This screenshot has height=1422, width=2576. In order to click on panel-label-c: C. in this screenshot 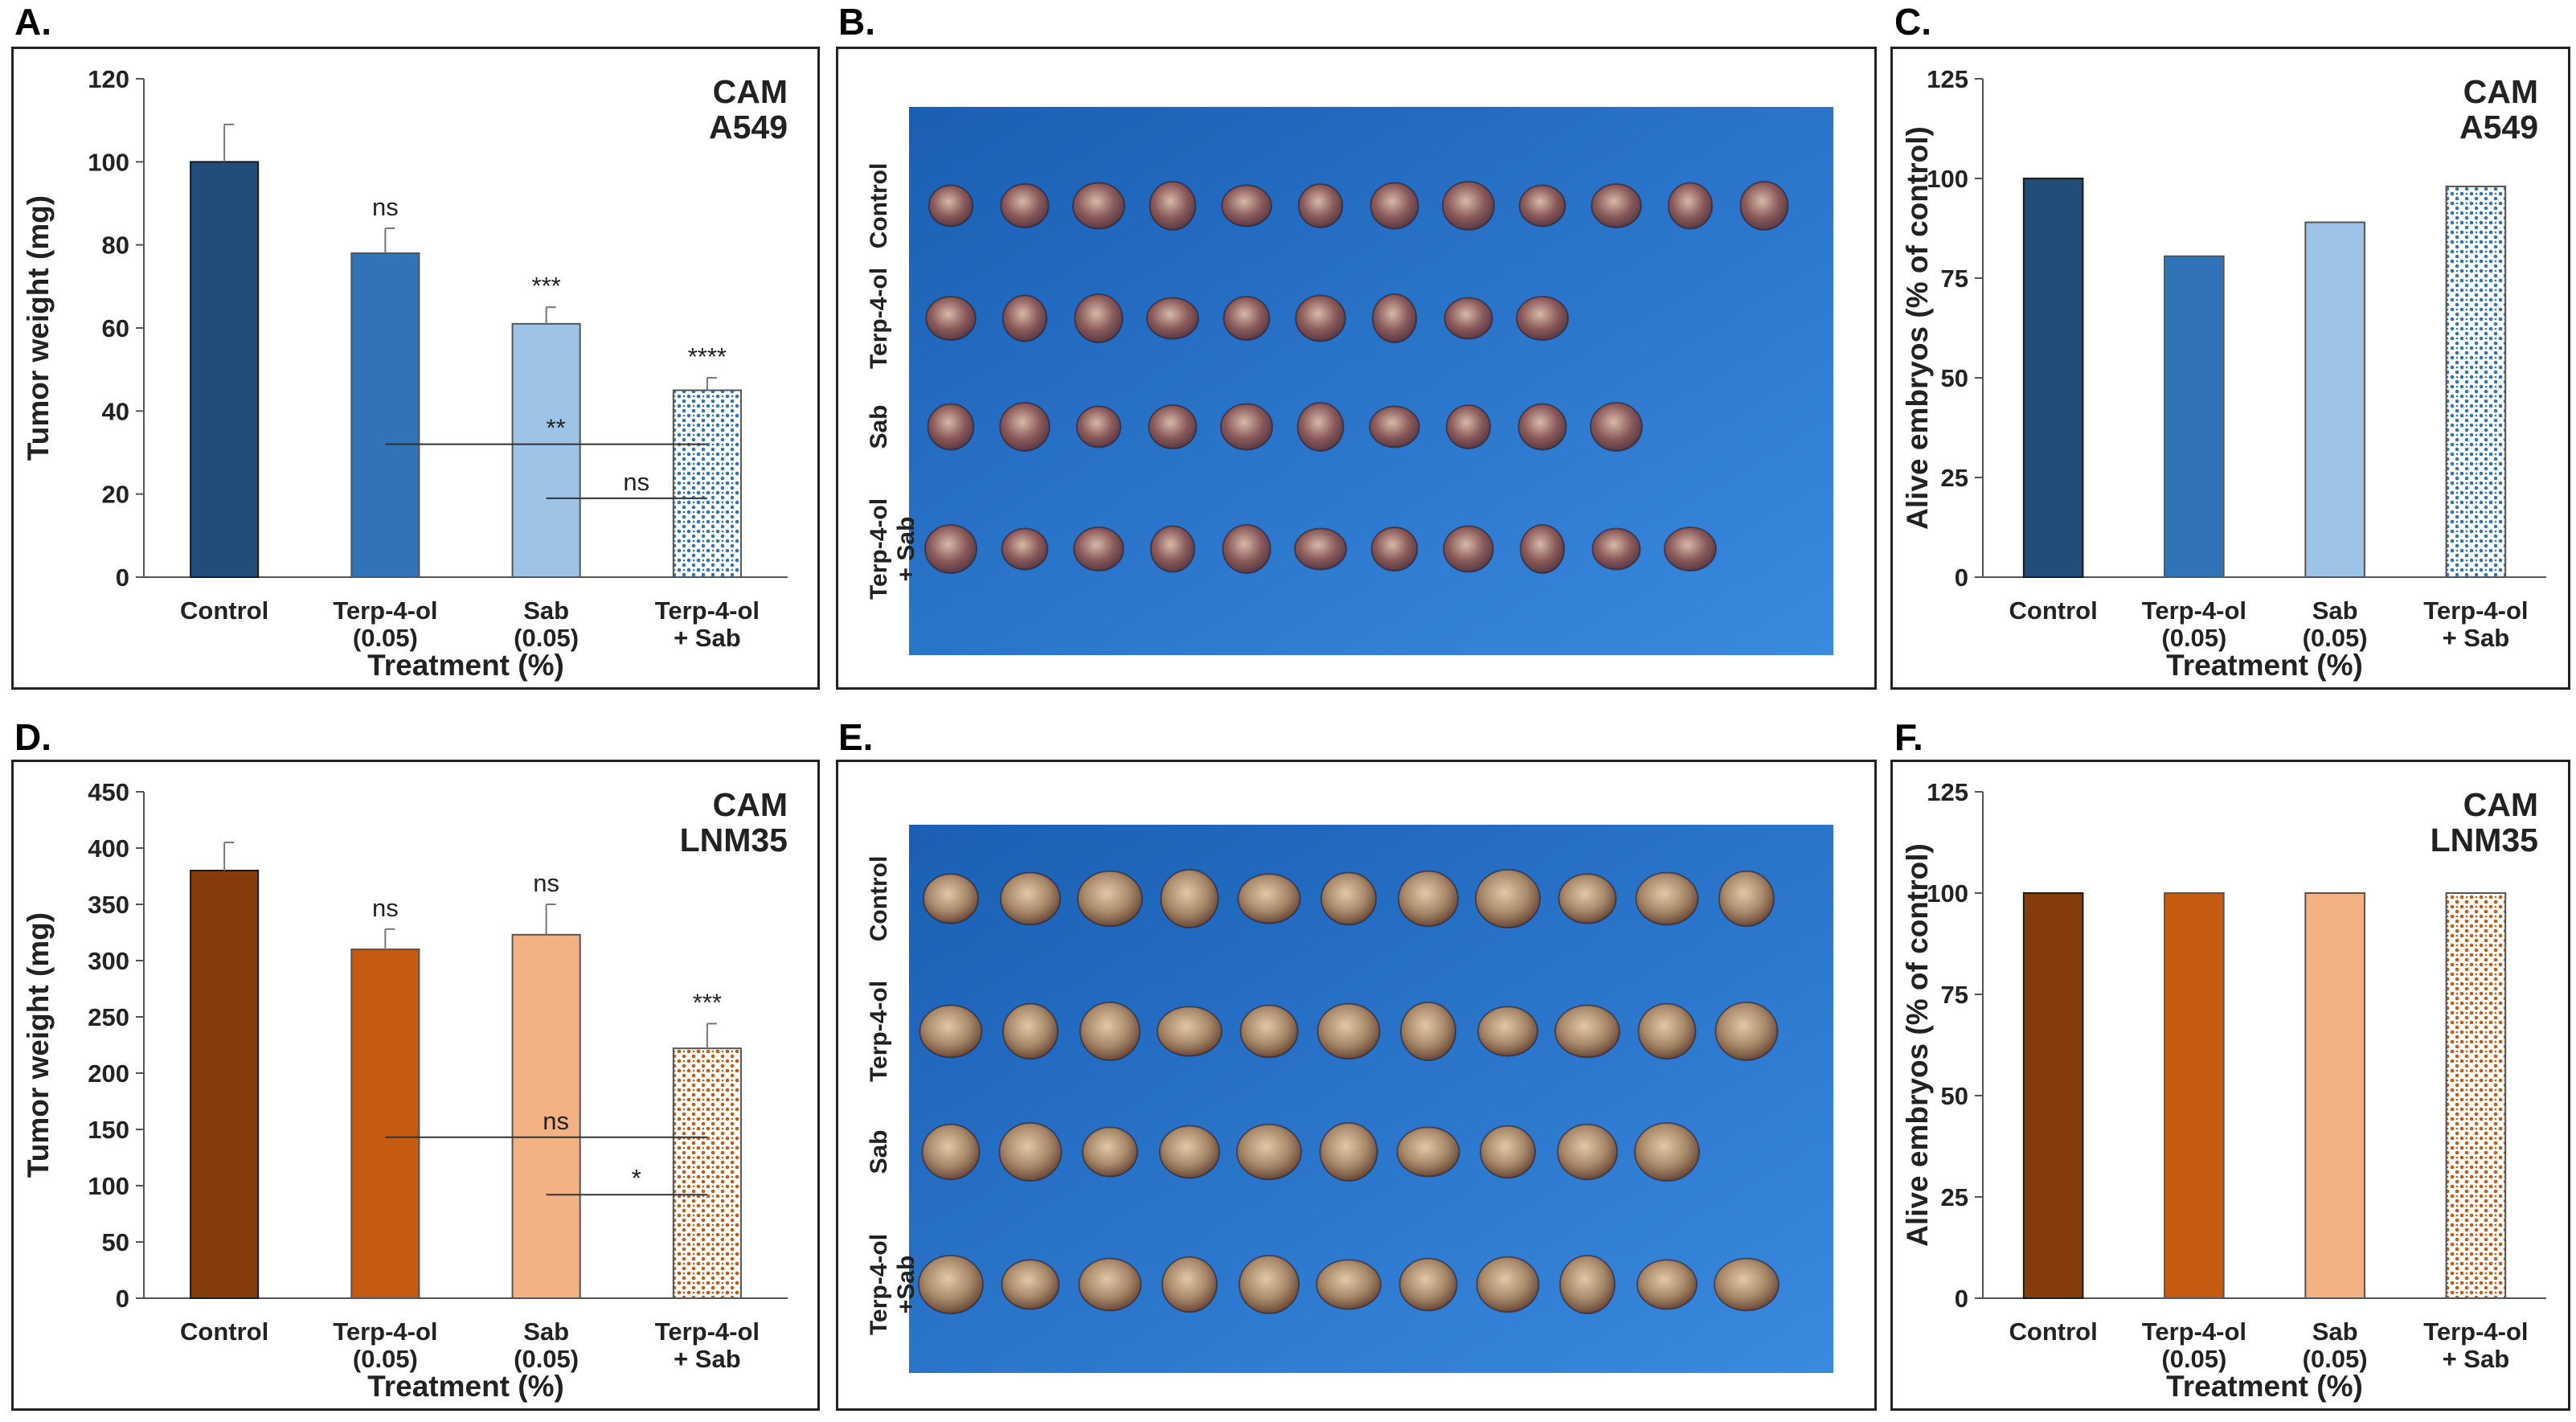, I will do `click(1912, 22)`.